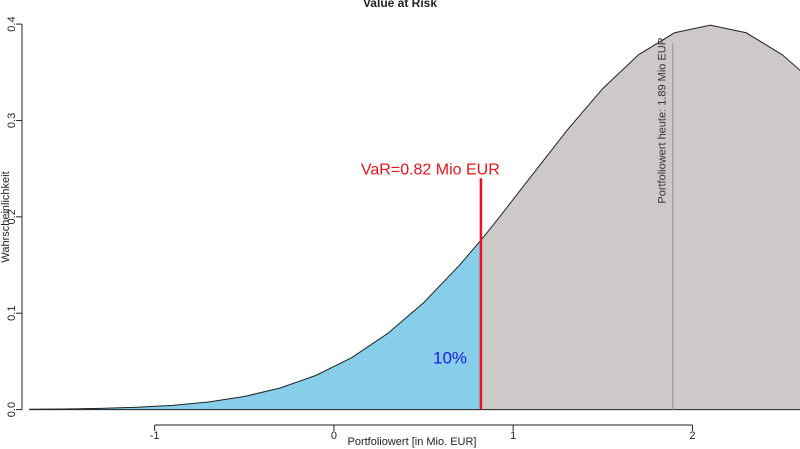 The height and width of the screenshot is (449, 800). I want to click on var-label: VaR=0.82 Mio EUR, so click(430, 170).